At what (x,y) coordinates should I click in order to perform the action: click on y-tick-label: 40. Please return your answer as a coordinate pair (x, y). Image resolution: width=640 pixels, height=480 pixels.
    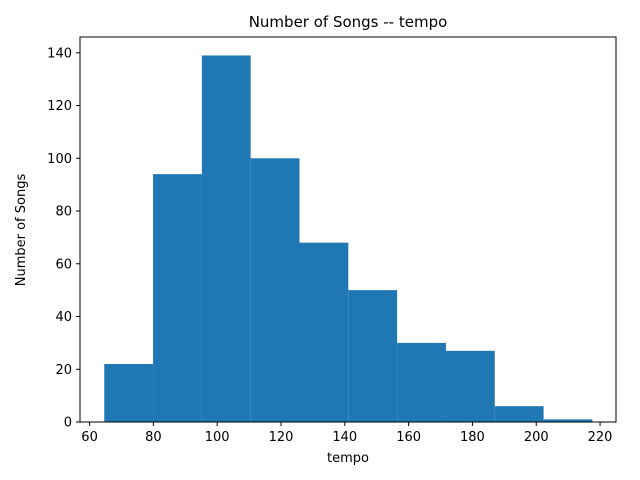
    Looking at the image, I should click on (63, 317).